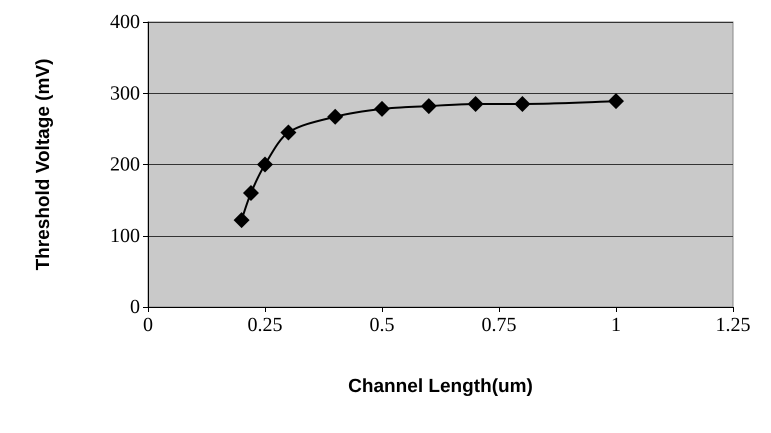  Describe the element at coordinates (135, 307) in the screenshot. I see `y-tick-label: 0` at that location.